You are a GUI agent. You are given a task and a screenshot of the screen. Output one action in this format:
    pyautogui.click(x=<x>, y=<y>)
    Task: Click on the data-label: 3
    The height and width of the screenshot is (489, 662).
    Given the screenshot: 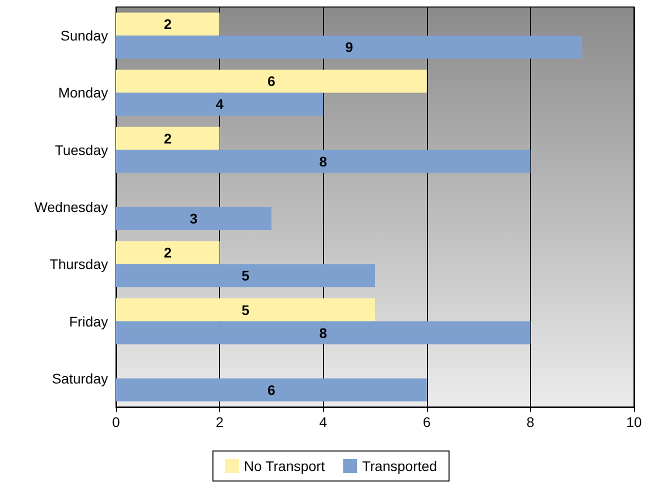 What is the action you would take?
    pyautogui.click(x=194, y=218)
    